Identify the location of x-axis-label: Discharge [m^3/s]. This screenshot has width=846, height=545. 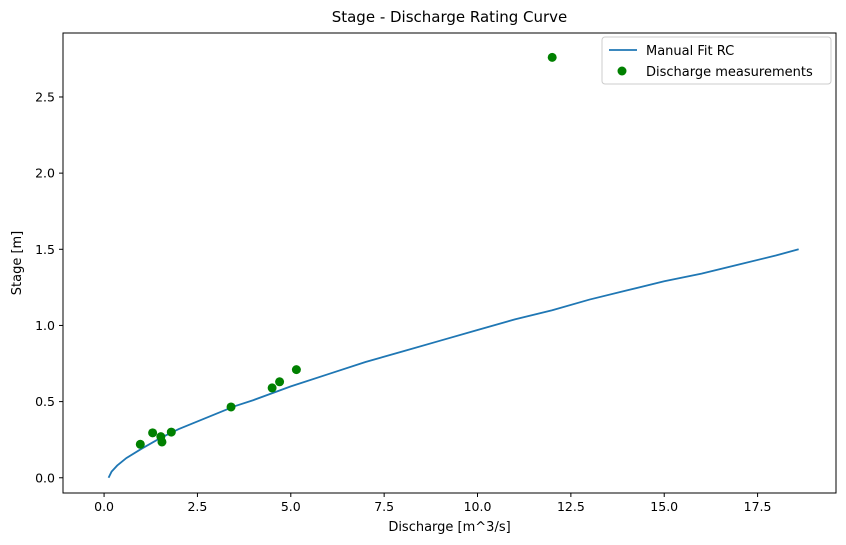
(449, 527).